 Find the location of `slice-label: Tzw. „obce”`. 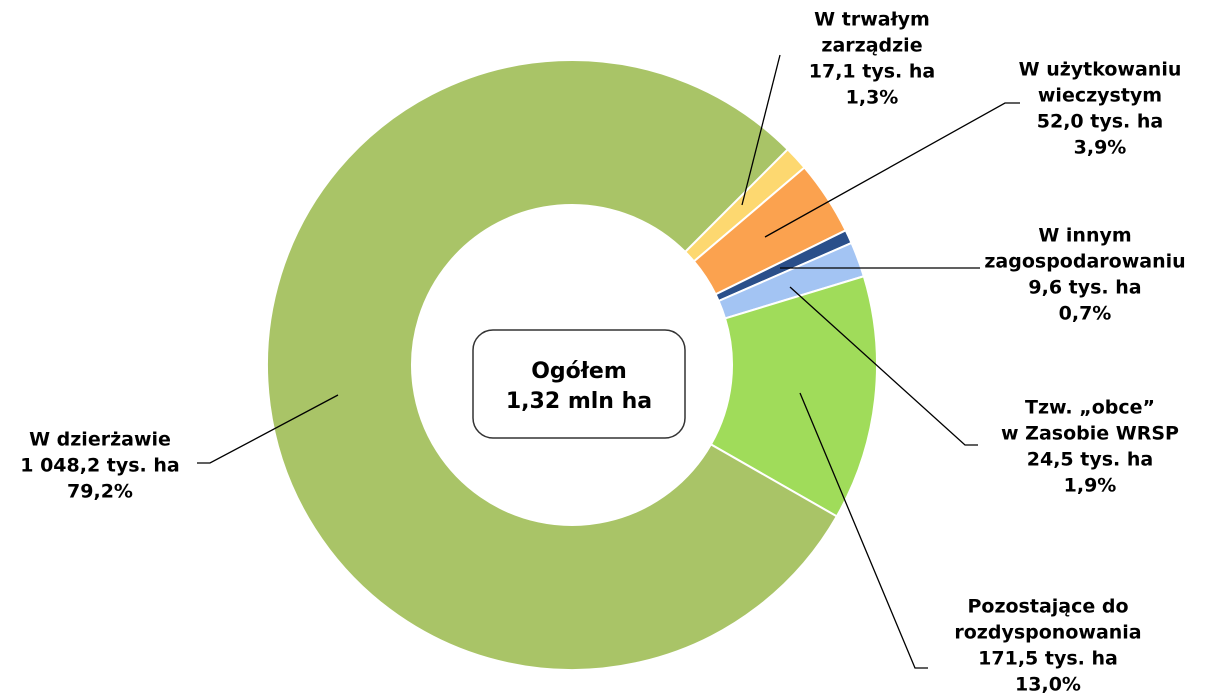

slice-label: Tzw. „obce” is located at coordinates (1090, 408).